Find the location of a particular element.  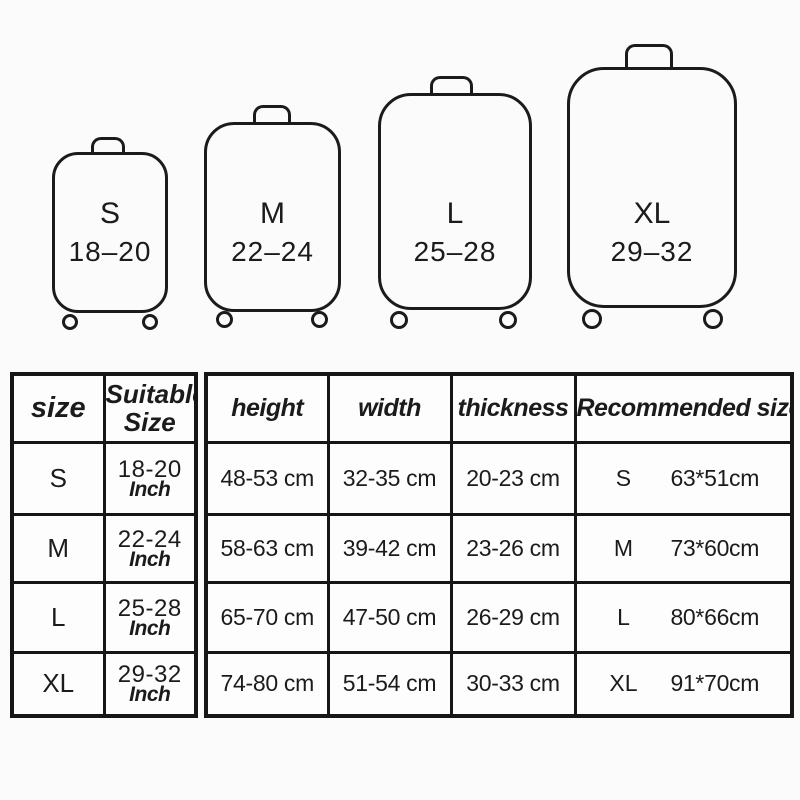

size-letter: M is located at coordinates (272, 213).